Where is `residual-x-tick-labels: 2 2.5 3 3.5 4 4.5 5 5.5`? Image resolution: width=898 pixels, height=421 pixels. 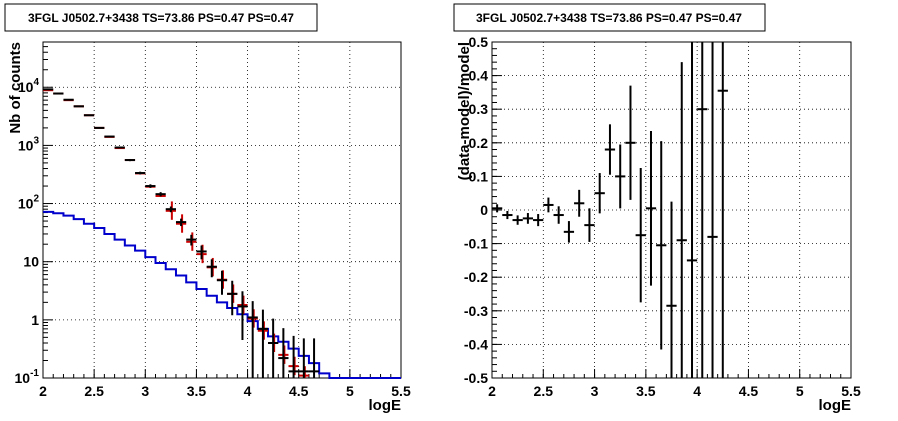
residual-x-tick-labels: 2 2.5 3 3.5 4 4.5 5 5.5 is located at coordinates (674, 391).